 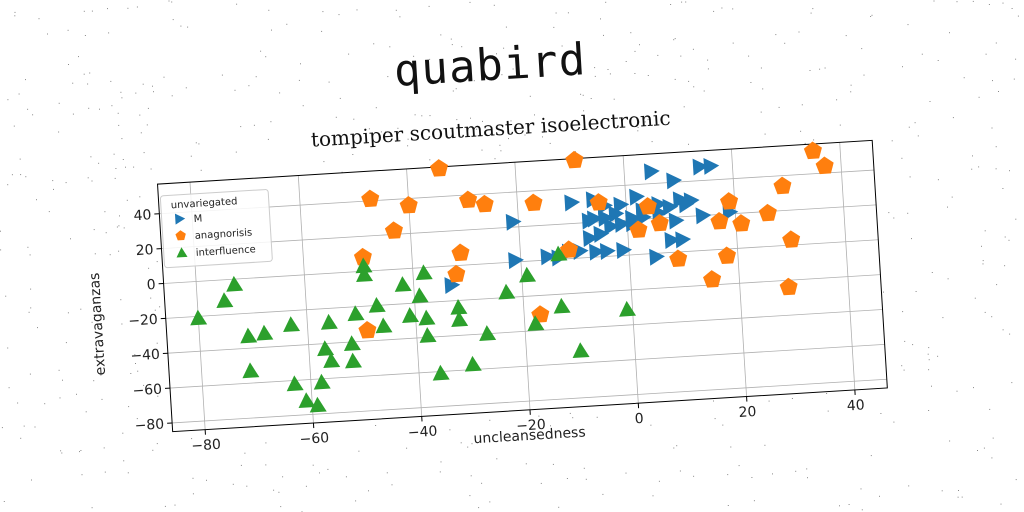 What do you see at coordinates (855, 405) in the screenshot?
I see `x-tick-label: 40` at bounding box center [855, 405].